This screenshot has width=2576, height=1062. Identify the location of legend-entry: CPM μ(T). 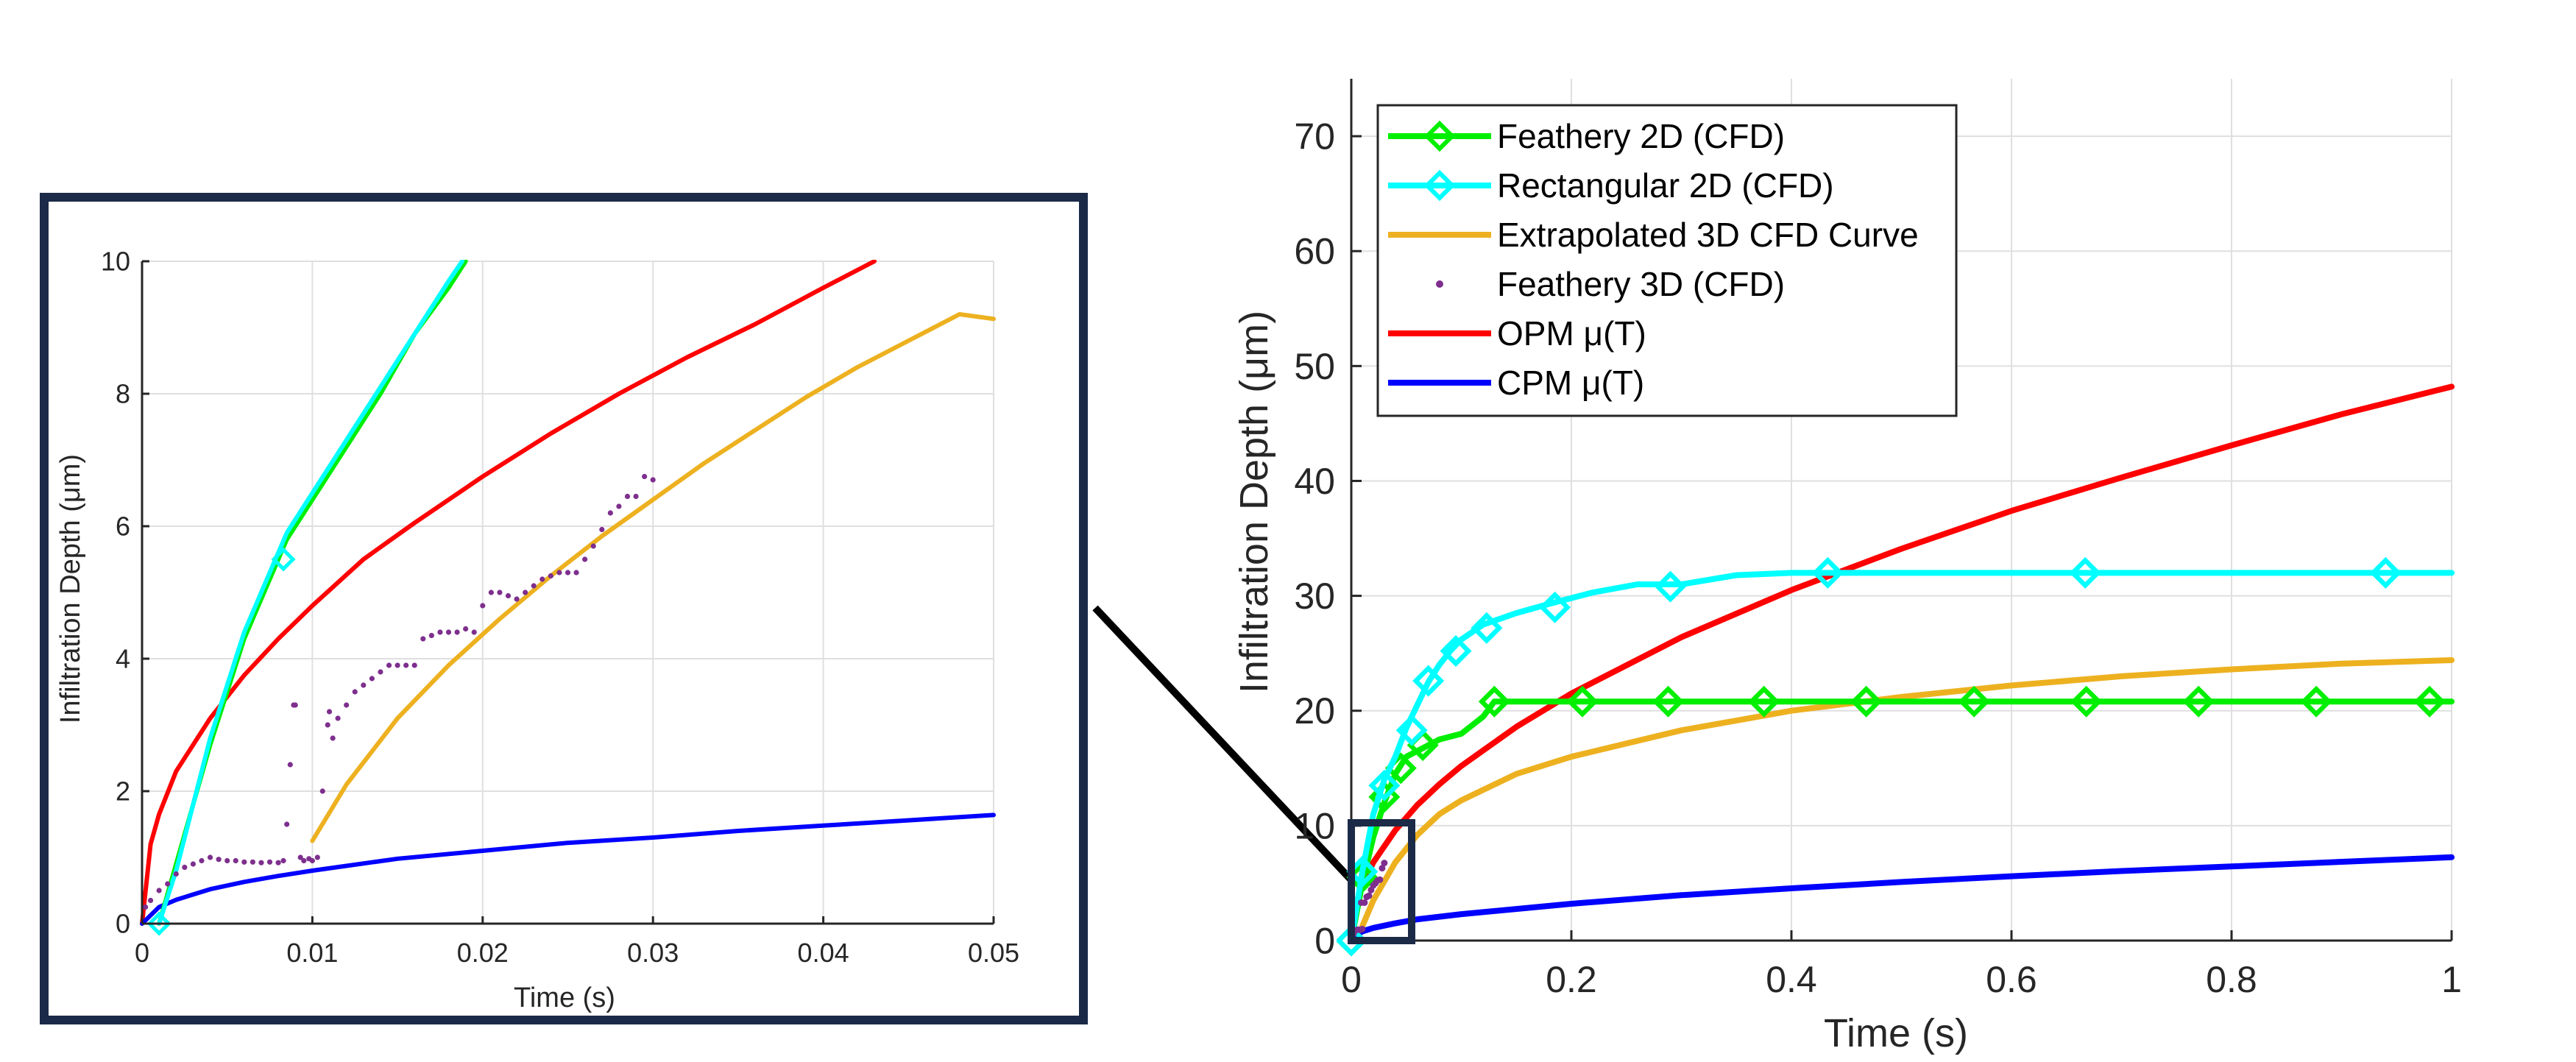
(1516, 383).